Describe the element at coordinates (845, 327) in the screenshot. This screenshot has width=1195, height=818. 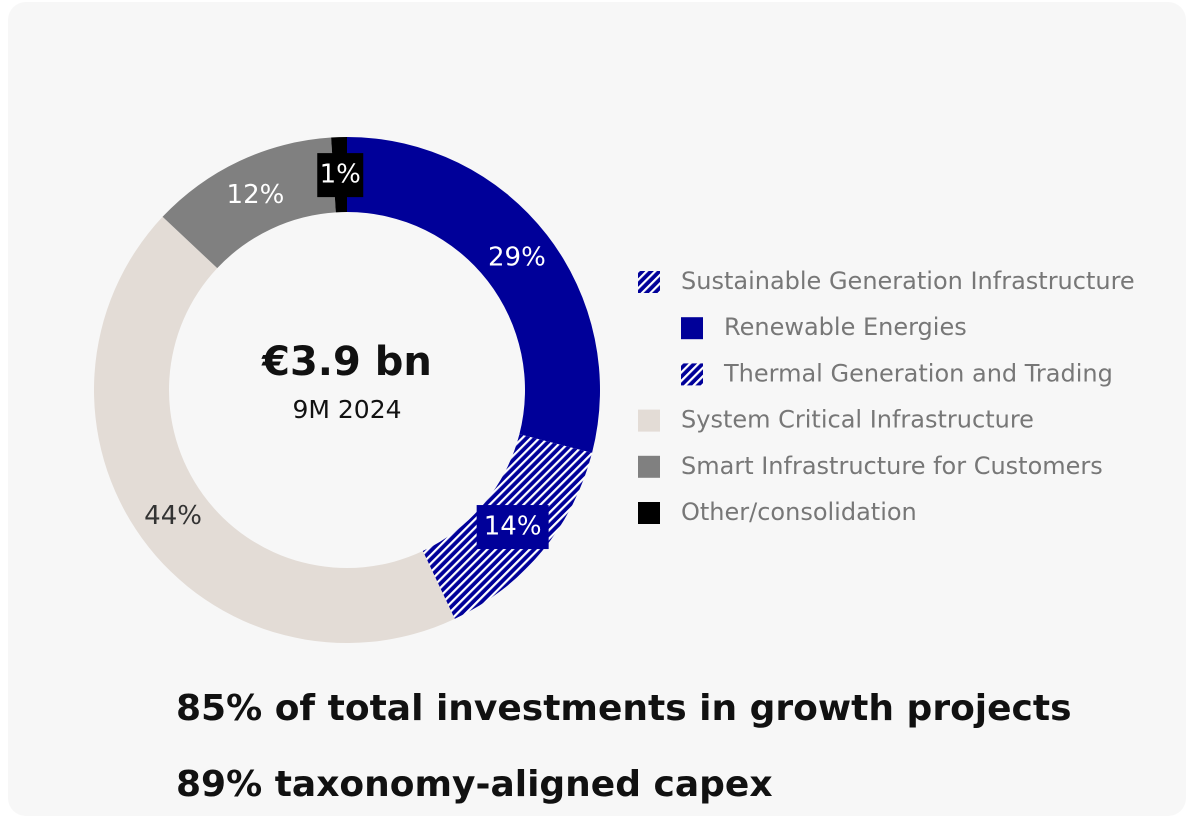
I see `legend-label: Renewable Energies` at that location.